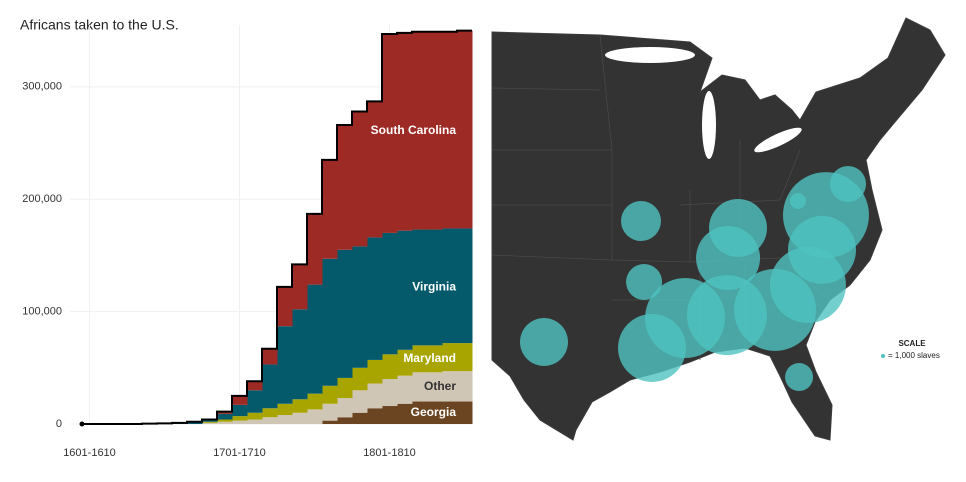 The image size is (966, 482). Describe the element at coordinates (434, 287) in the screenshot. I see `series-label: Virginia` at that location.